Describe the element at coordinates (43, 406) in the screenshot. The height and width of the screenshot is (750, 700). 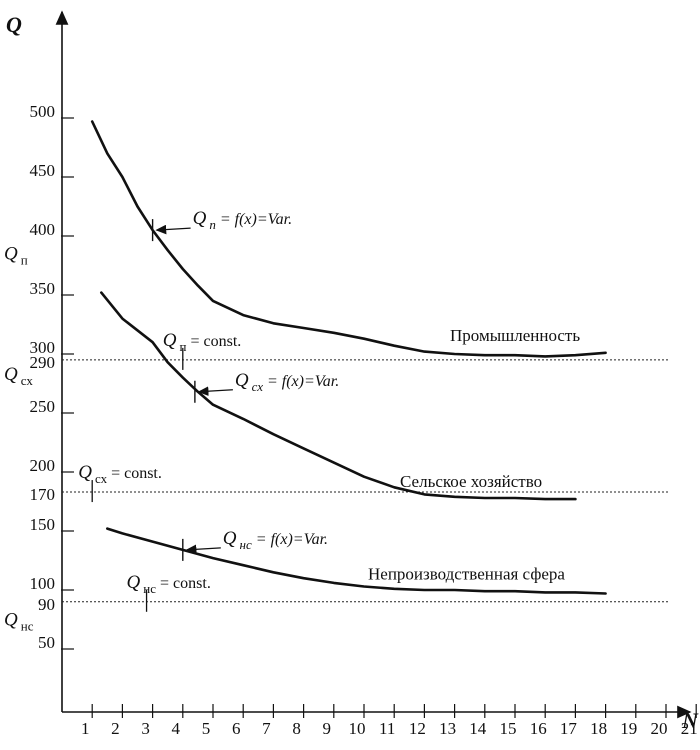
I see `y-tick-label: 250` at that location.